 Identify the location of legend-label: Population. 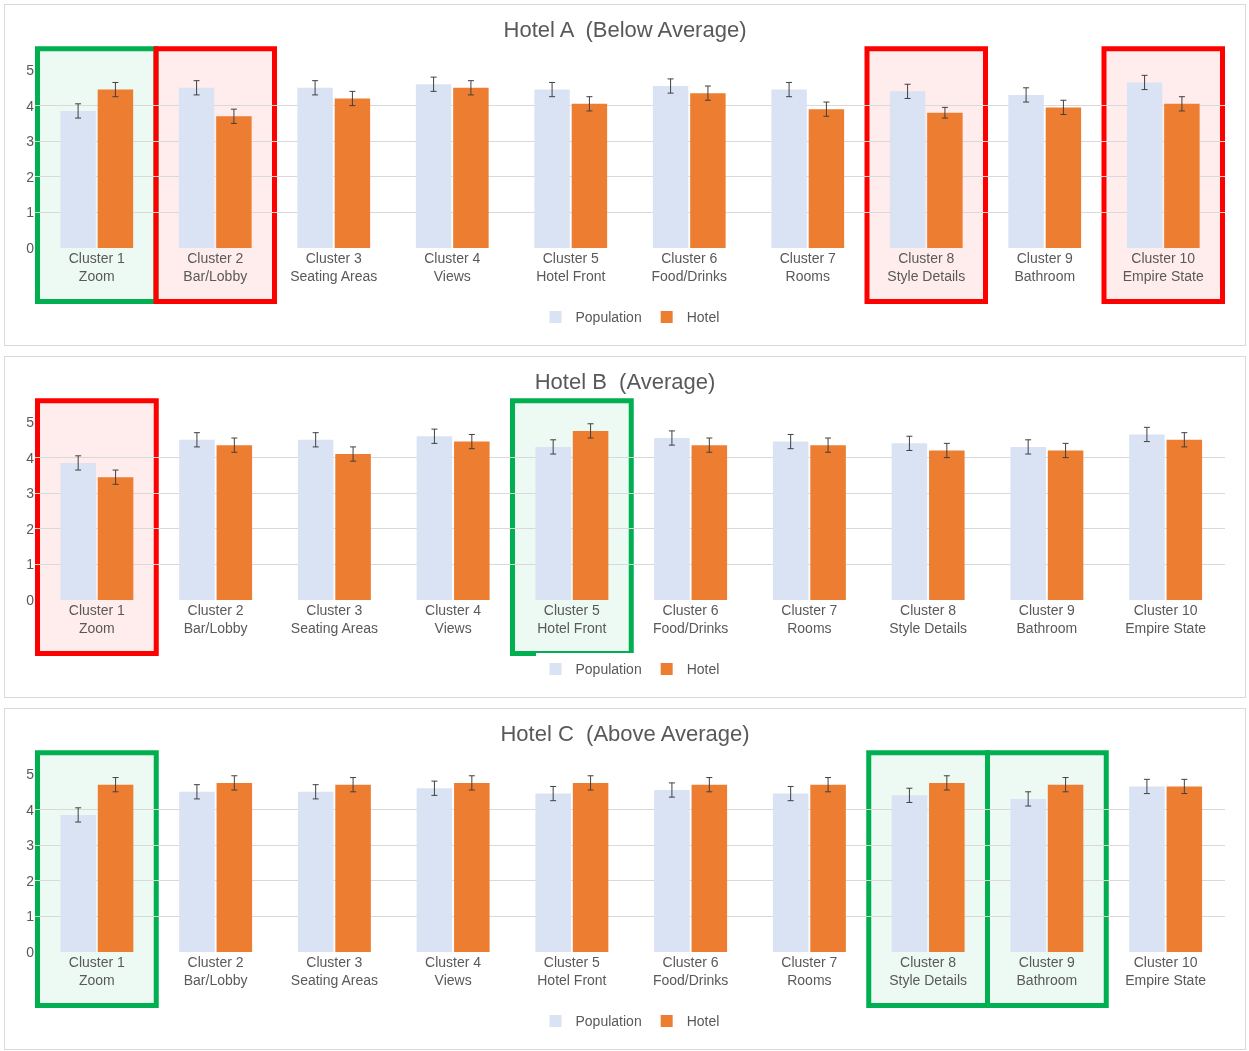
(608, 317).